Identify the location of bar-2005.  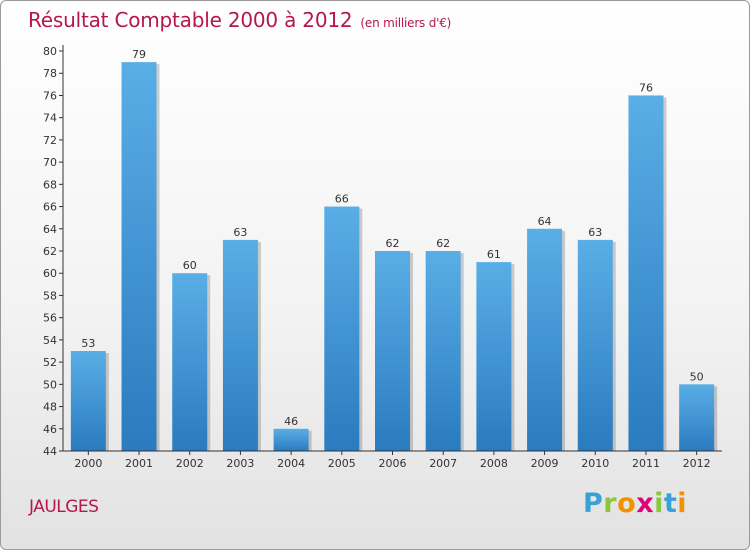
(342, 328).